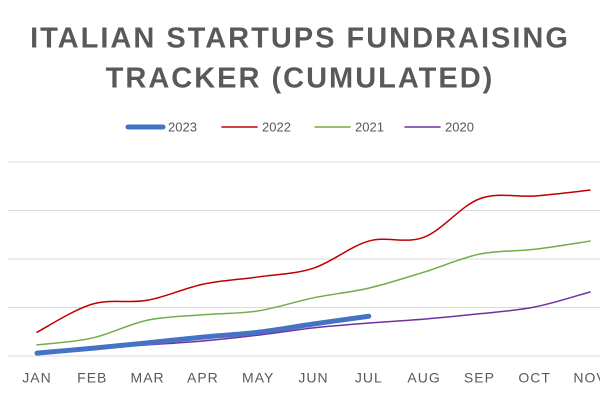  What do you see at coordinates (36, 378) in the screenshot?
I see `x-tick-label: JAN` at bounding box center [36, 378].